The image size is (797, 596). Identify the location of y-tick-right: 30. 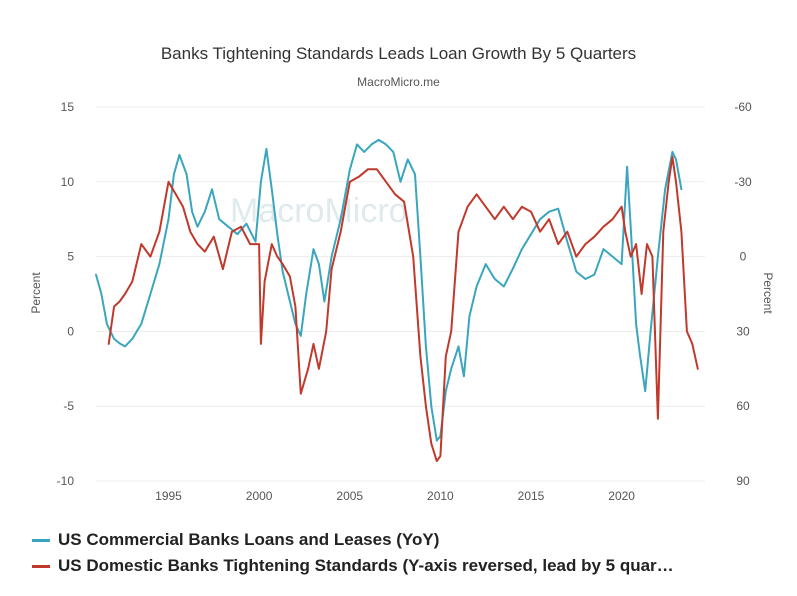
(743, 331).